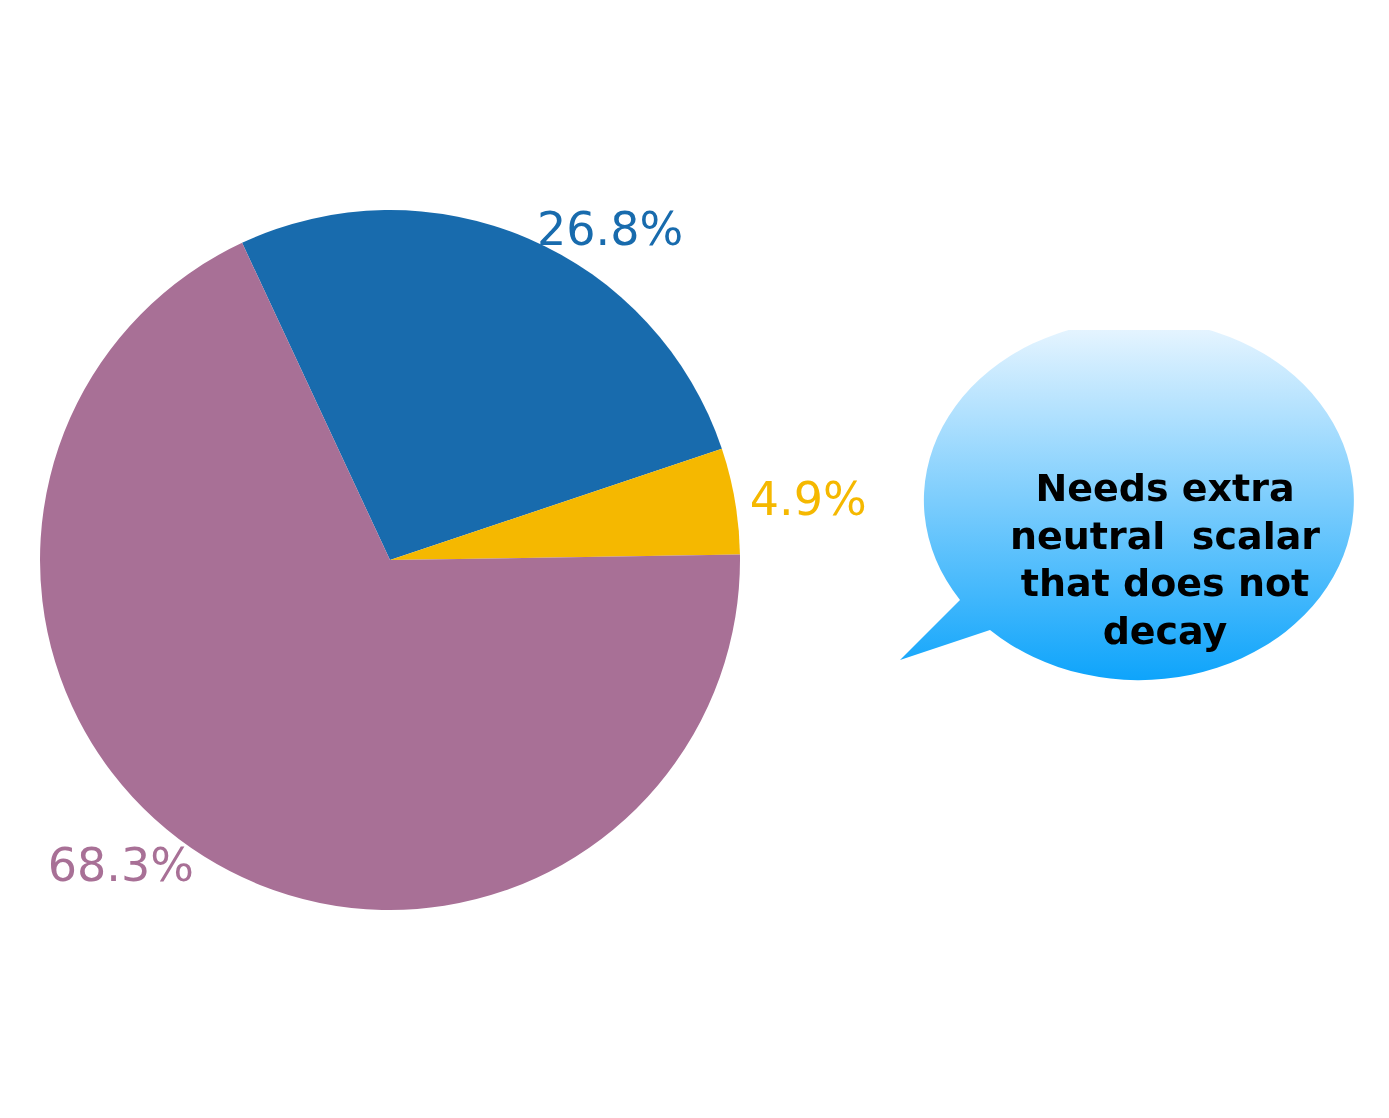  Describe the element at coordinates (808, 499) in the screenshot. I see `data-label: 4.9%` at that location.